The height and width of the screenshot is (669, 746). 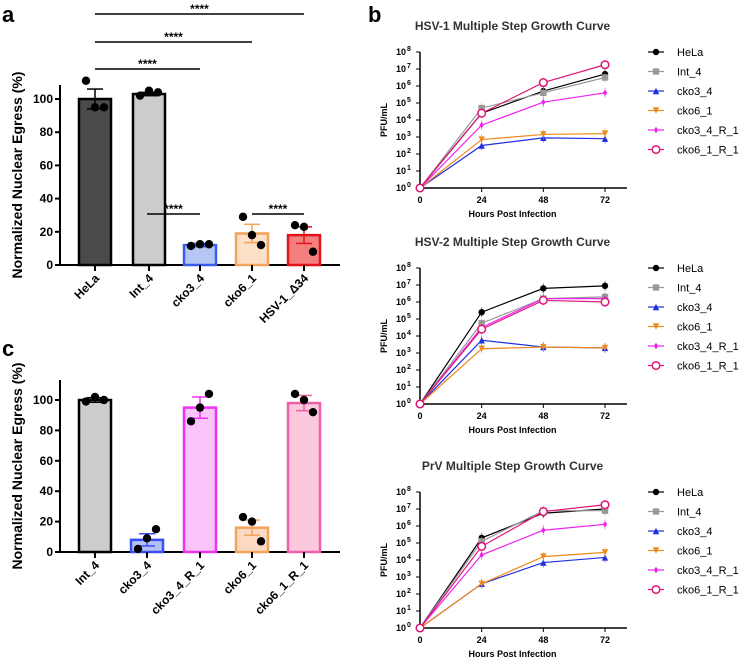 I want to click on x-tick-label: 0, so click(x=419, y=200).